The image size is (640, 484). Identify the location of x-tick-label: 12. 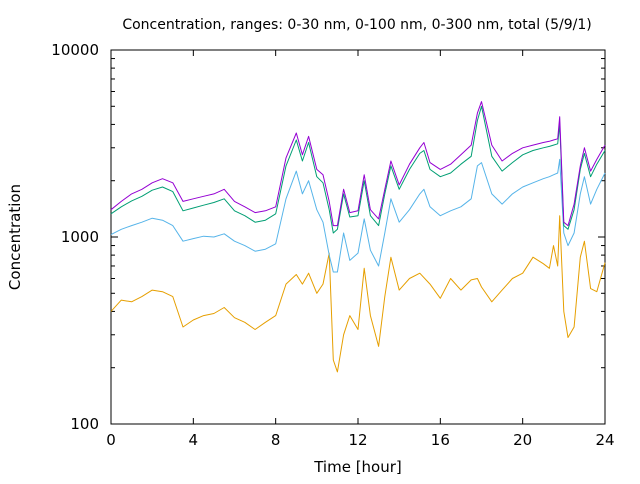
(357, 440).